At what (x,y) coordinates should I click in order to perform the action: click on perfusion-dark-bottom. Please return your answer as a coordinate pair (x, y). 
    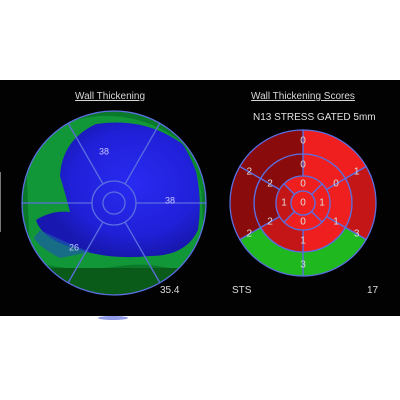
    Looking at the image, I should click on (114, 281).